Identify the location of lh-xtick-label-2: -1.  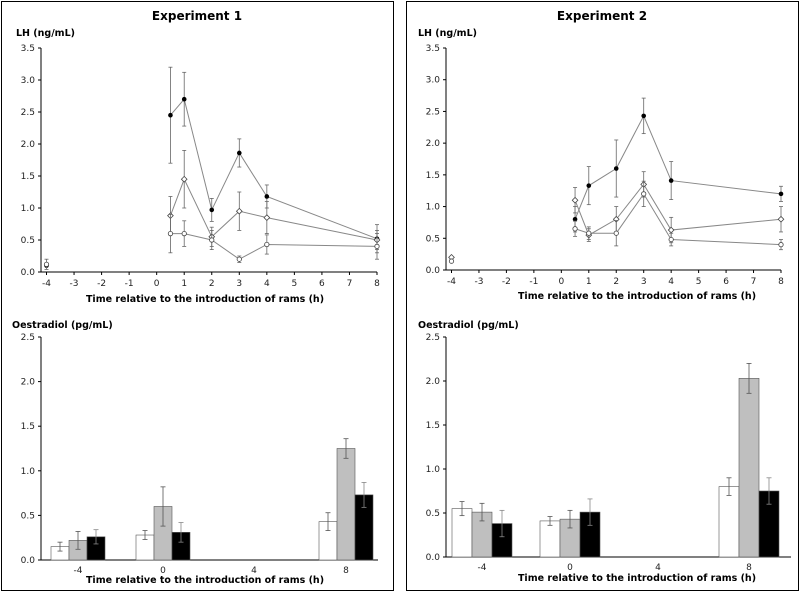
(533, 282).